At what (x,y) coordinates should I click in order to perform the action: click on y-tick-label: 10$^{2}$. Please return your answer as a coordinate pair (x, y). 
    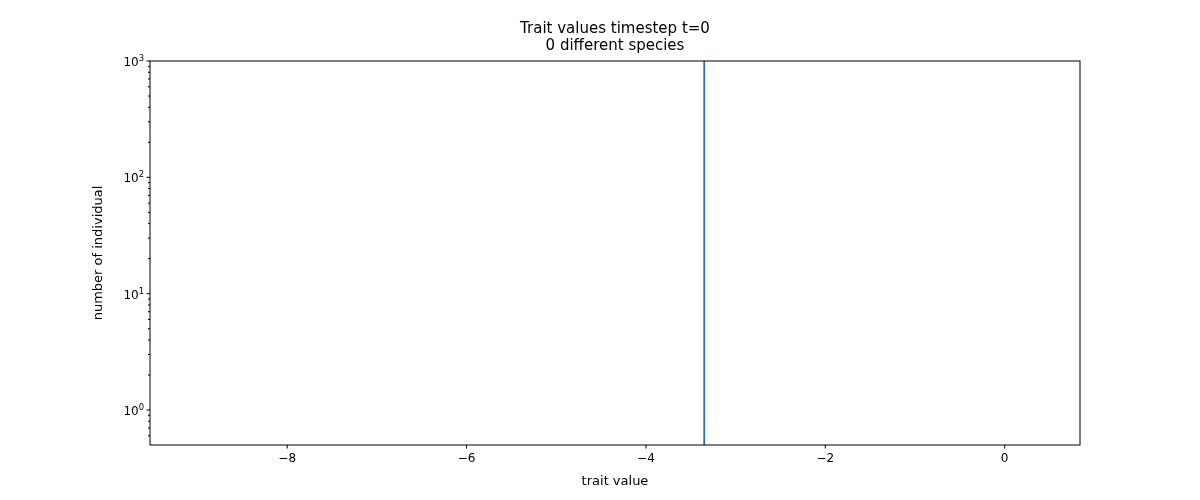
    Looking at the image, I should click on (133, 177).